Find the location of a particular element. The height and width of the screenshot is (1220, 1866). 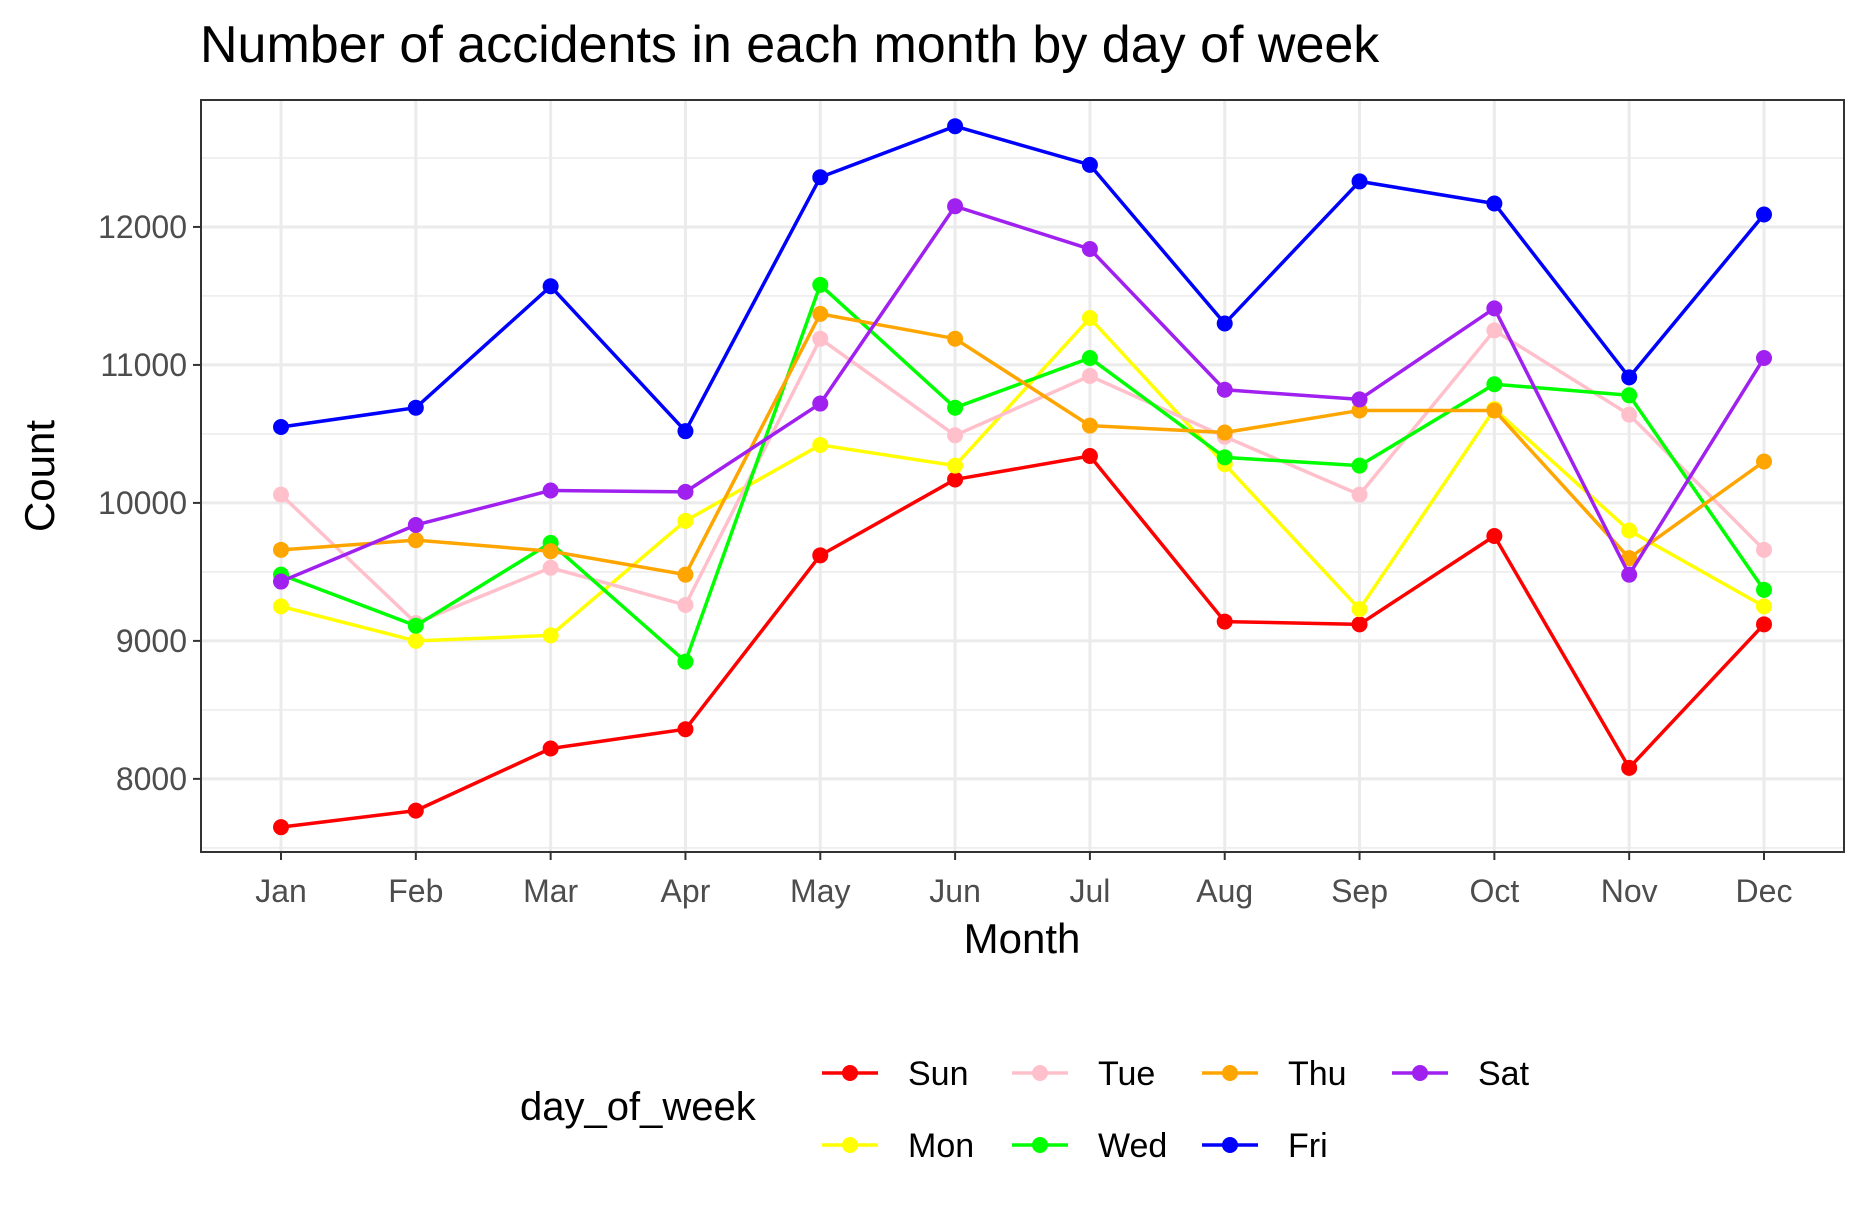

x-tick-label: Mar is located at coordinates (550, 891).